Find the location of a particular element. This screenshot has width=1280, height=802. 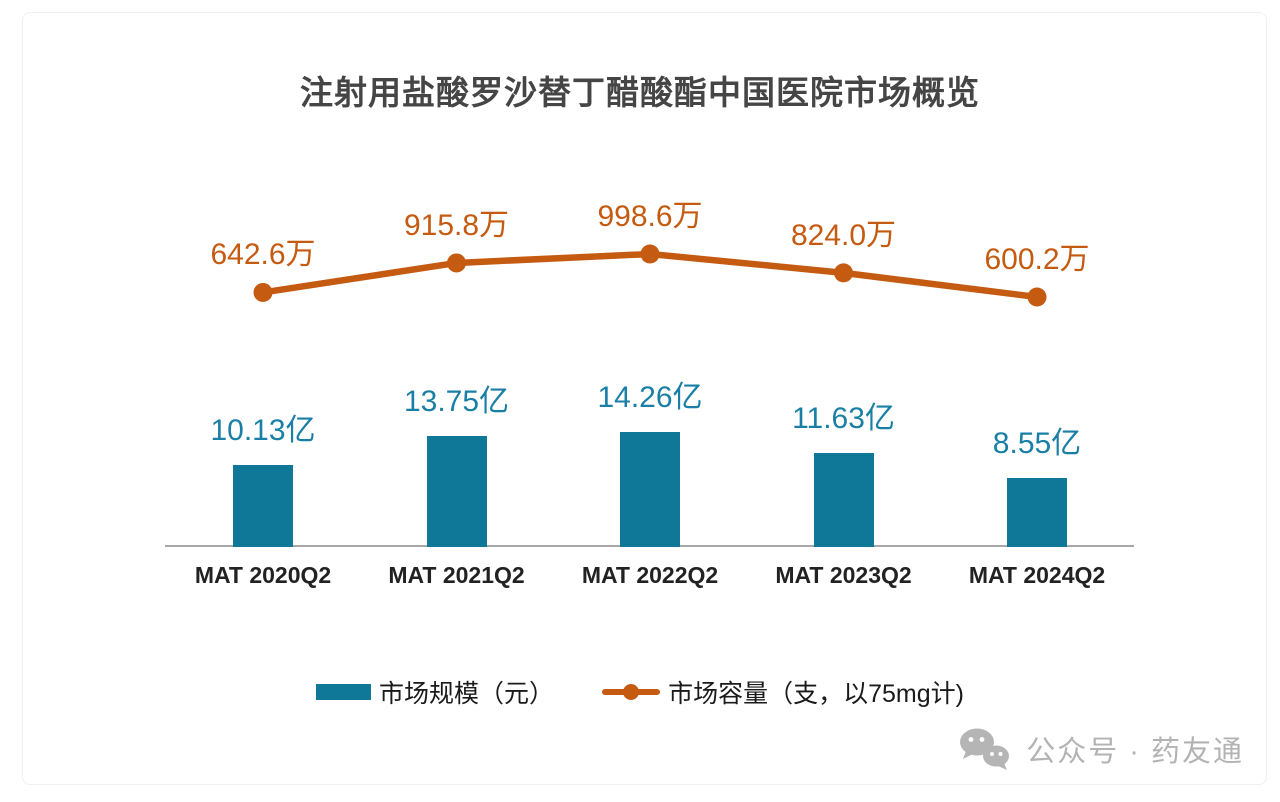

line-value-label: 642.6万 is located at coordinates (263, 255).